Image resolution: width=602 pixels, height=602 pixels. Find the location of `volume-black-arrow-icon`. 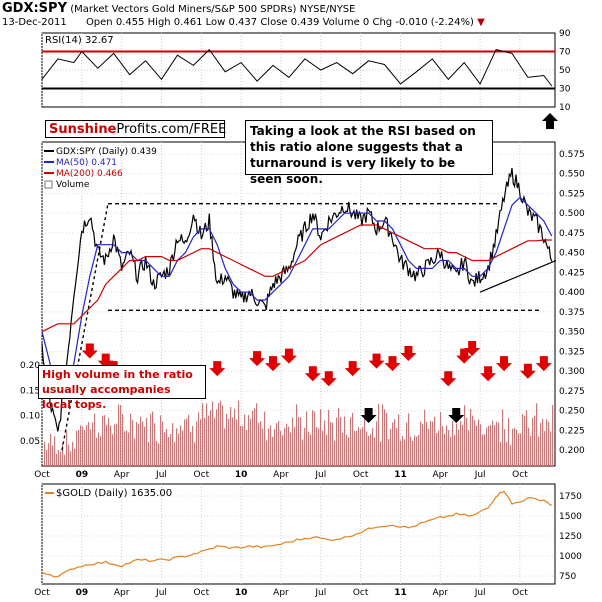

volume-black-arrow-icon is located at coordinates (368, 415).